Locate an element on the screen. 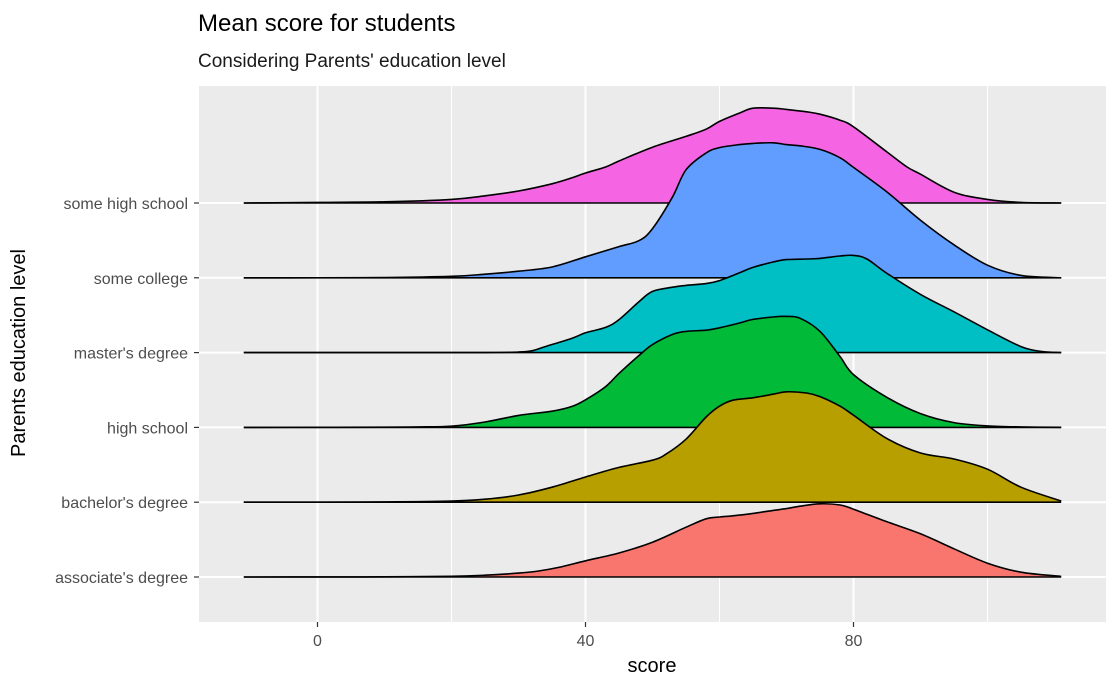 The width and height of the screenshot is (1114, 688). ridge-high-school is located at coordinates (652, 372).